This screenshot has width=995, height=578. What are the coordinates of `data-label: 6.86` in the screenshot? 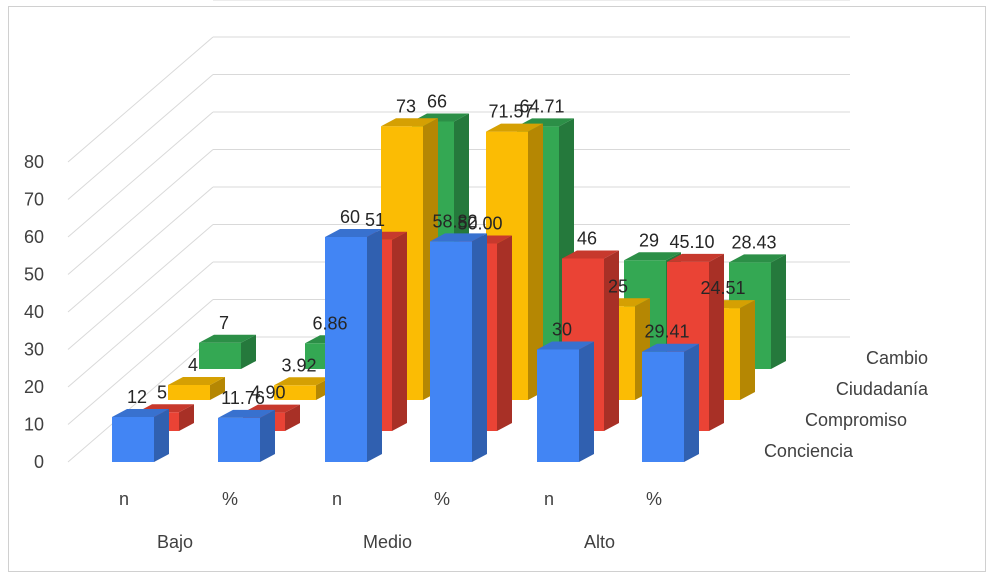 It's located at (329, 323).